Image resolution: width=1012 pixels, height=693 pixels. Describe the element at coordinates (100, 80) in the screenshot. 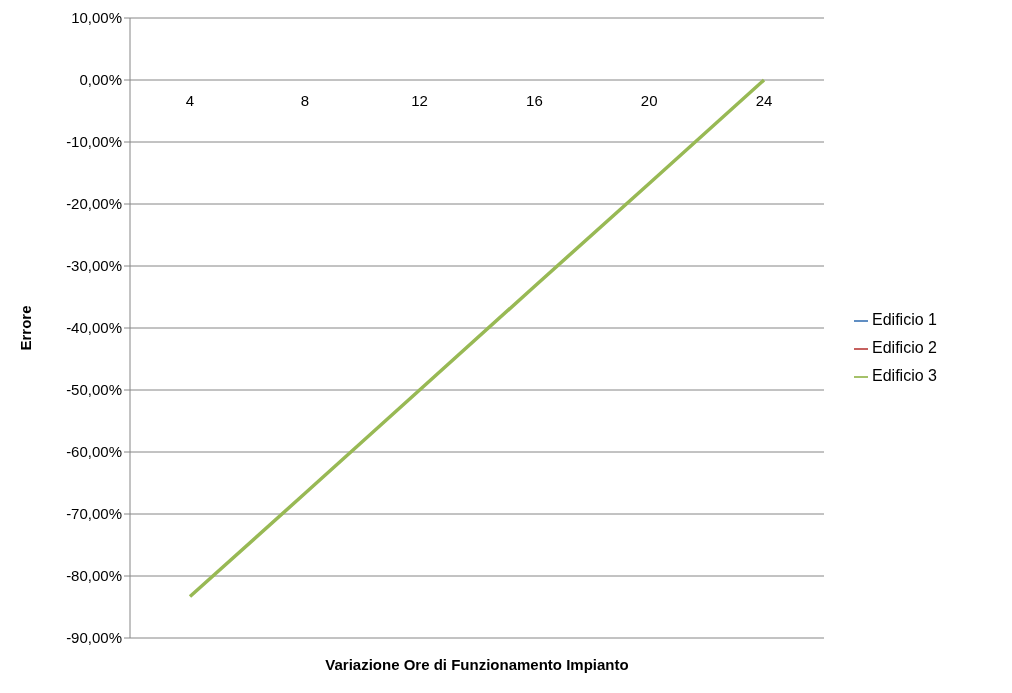

I see `y-tick-label: 0,00%` at that location.